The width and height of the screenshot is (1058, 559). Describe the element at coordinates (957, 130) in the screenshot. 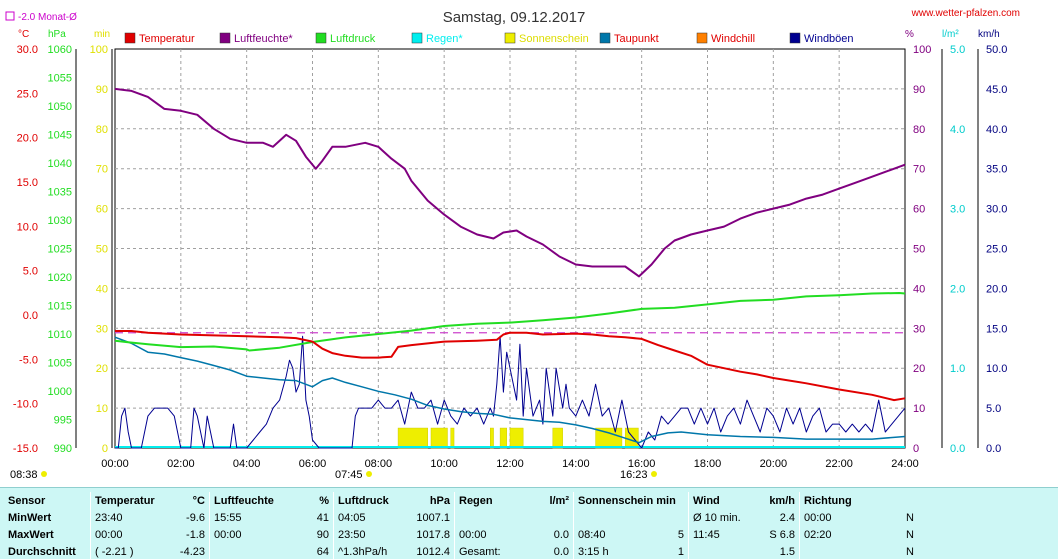

I see `axis-tick-right: 4.0` at that location.